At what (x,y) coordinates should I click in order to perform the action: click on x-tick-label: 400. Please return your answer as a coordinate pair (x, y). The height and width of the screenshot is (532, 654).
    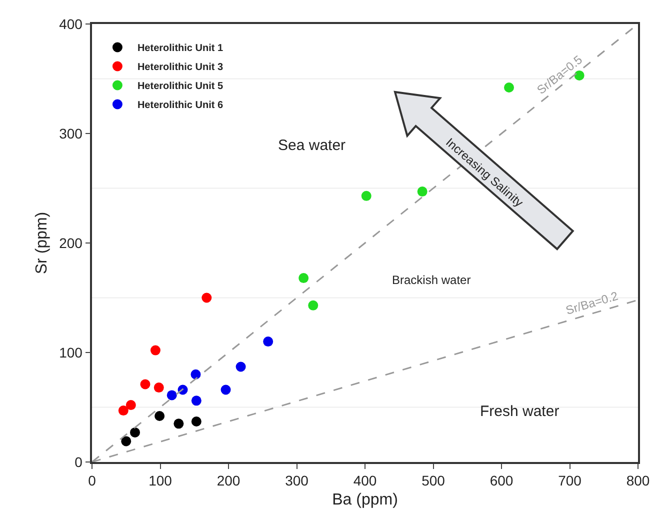
    Looking at the image, I should click on (365, 480).